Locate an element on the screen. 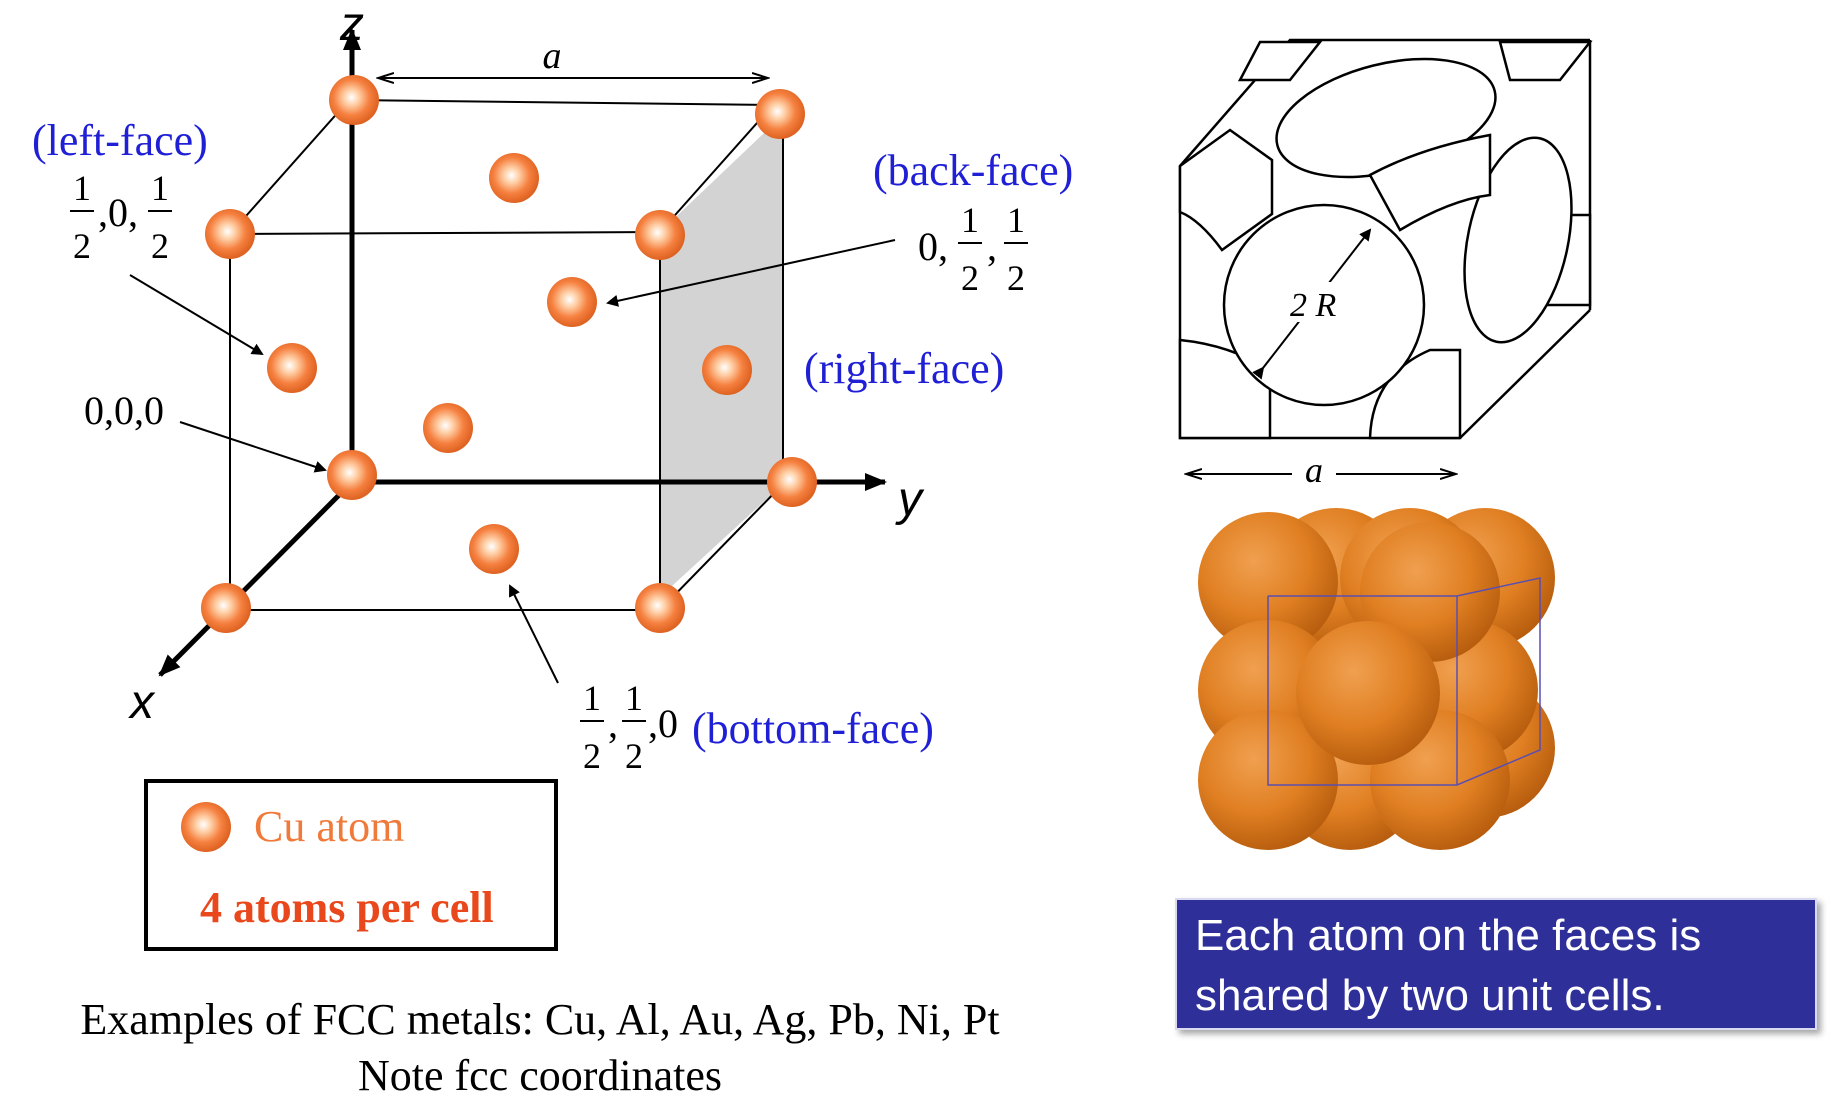 The image size is (1828, 1104). x-axis is located at coordinates (256, 578).